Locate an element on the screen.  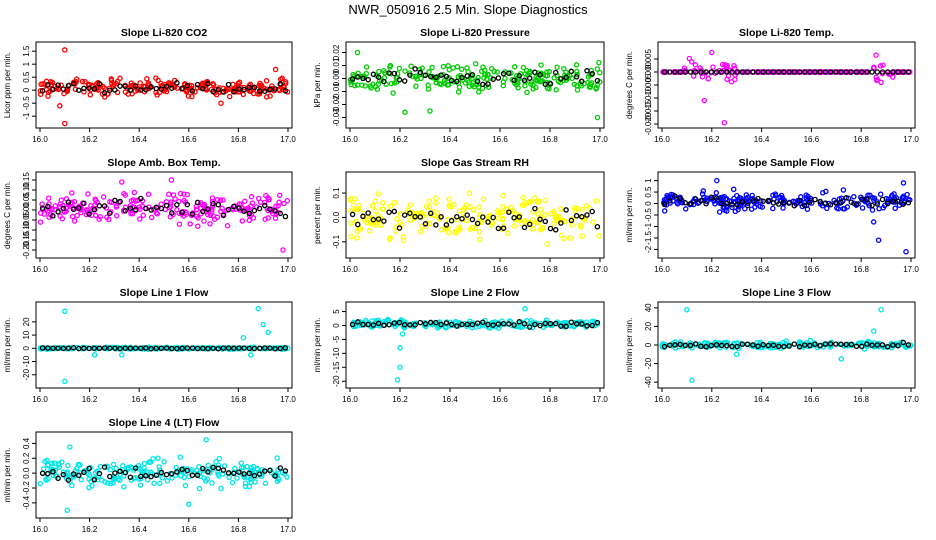
y-tick-label: 1 is located at coordinates (26, 63).